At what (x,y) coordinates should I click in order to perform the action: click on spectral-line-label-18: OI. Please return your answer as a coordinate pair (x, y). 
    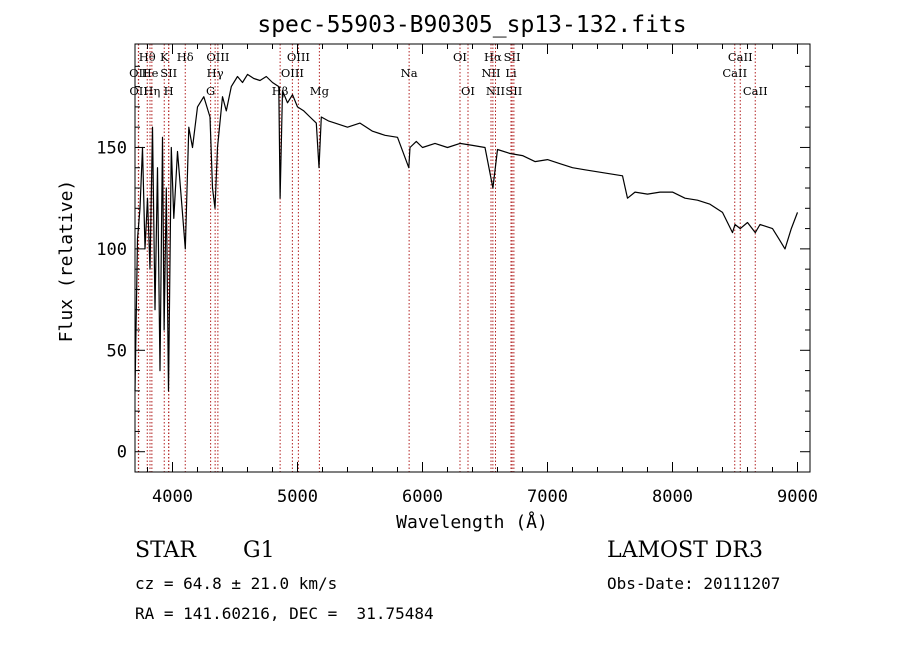
    Looking at the image, I should click on (468, 91).